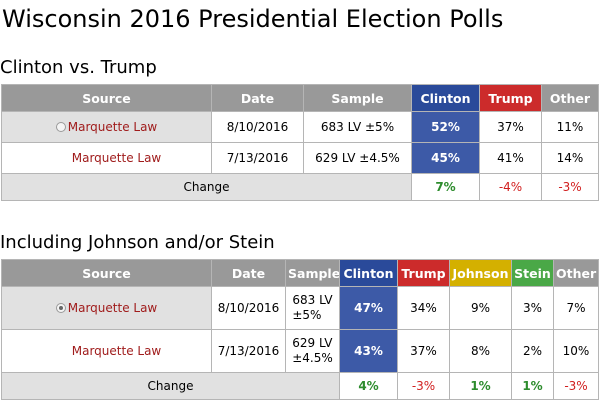 This screenshot has width=613, height=404. Describe the element at coordinates (576, 308) in the screenshot. I see `other-value: 7%` at that location.